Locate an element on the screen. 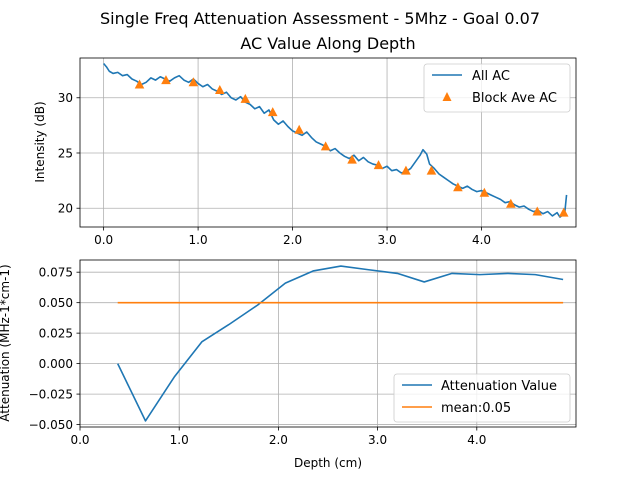 The image size is (640, 480). sub-title: AC Value Along Depth is located at coordinates (327, 43).